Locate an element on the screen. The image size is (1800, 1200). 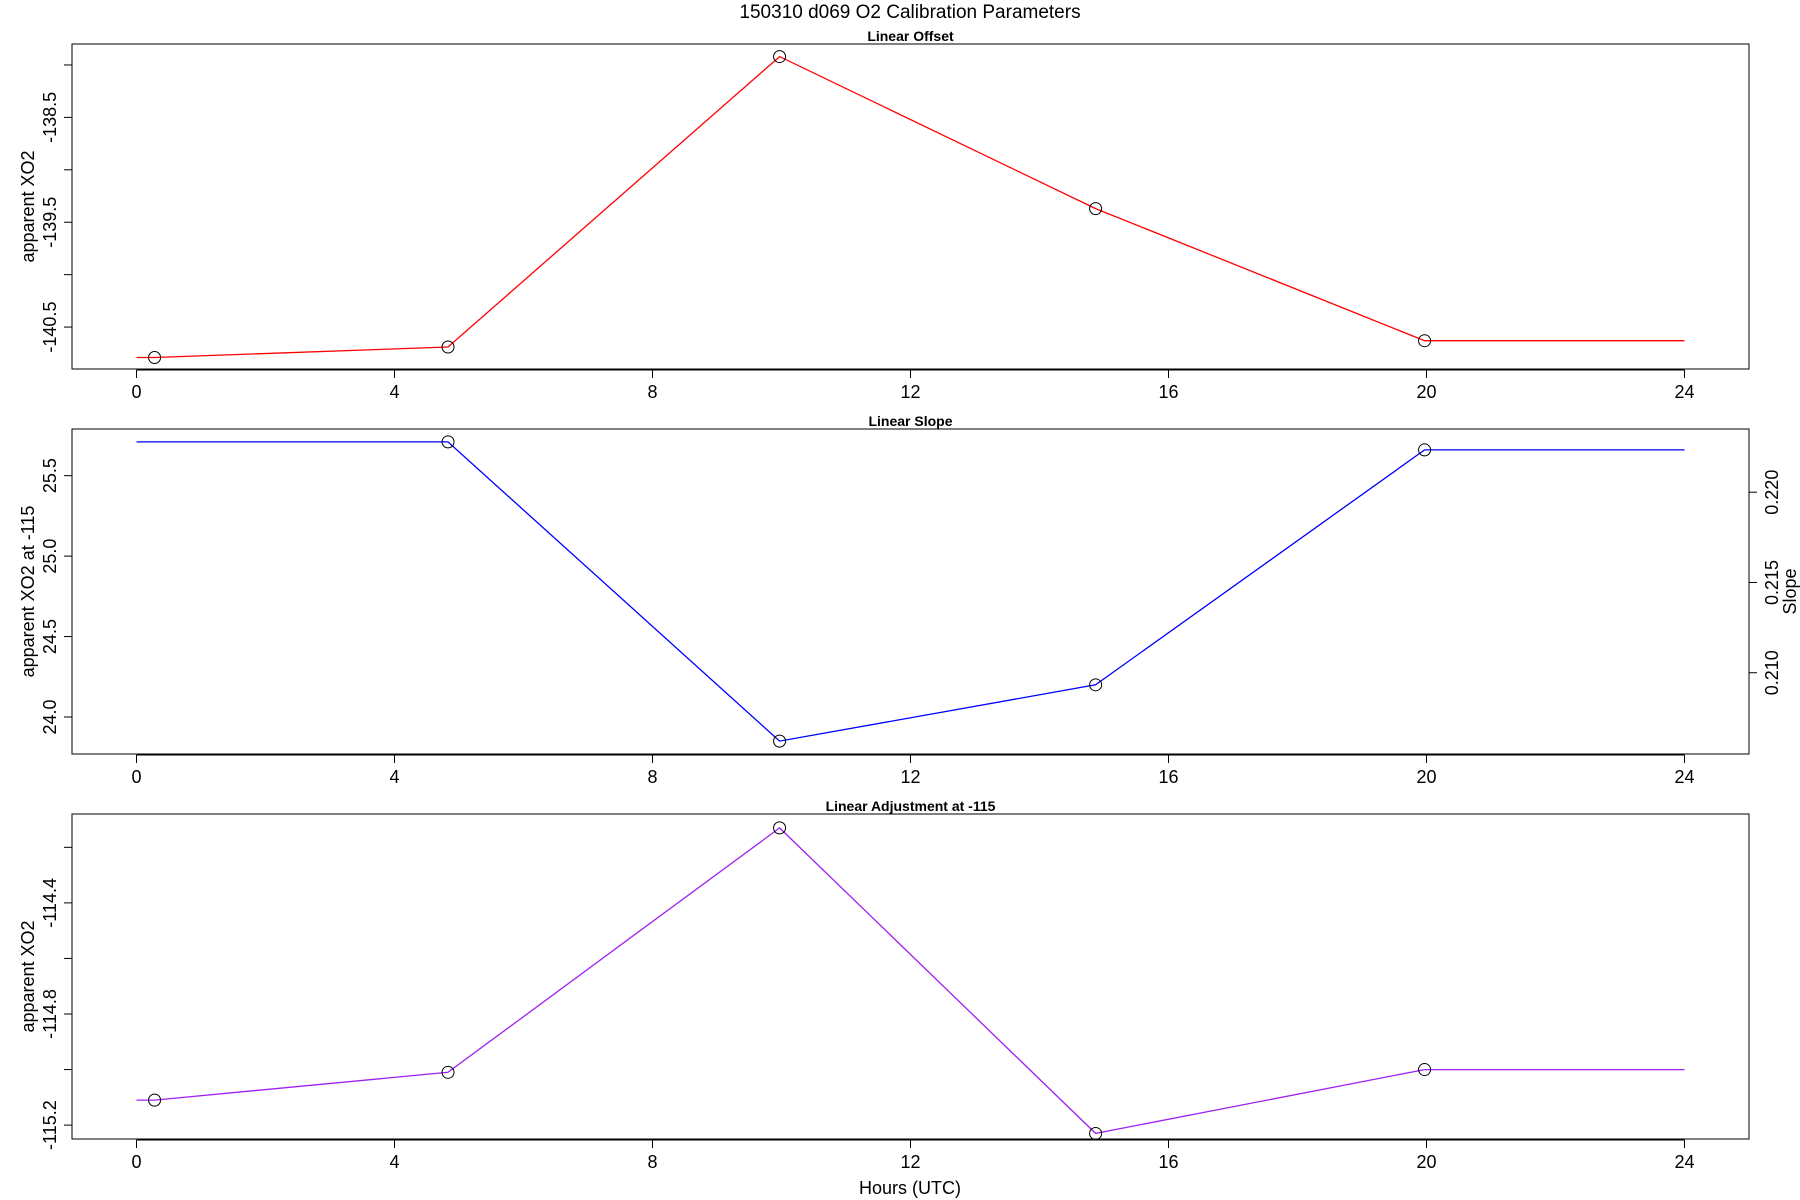
panel-title: Linear Slope is located at coordinates (910, 421).